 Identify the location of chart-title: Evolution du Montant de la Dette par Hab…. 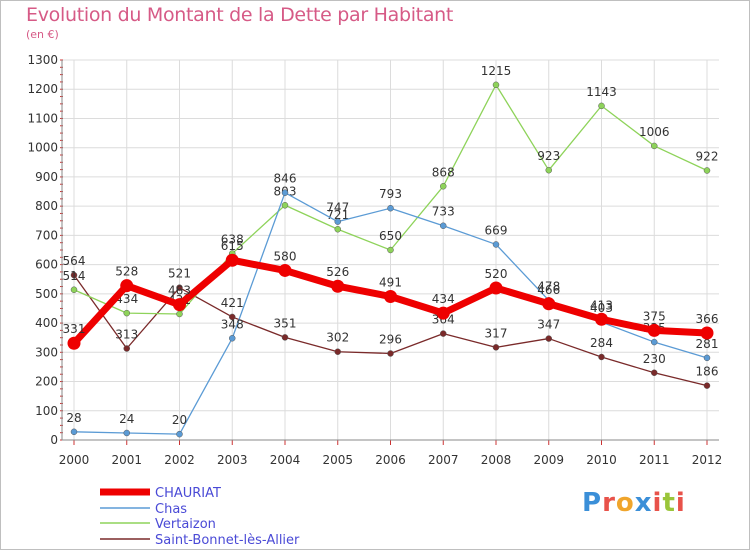
(240, 15).